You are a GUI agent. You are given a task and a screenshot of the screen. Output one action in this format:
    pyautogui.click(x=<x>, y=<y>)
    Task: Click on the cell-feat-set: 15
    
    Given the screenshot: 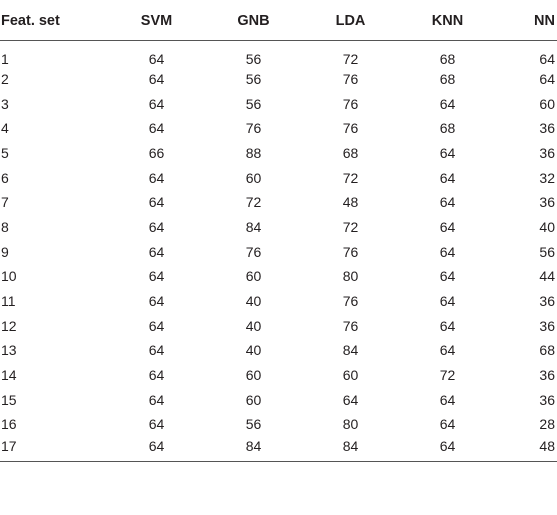 What is the action you would take?
    pyautogui.click(x=9, y=399)
    